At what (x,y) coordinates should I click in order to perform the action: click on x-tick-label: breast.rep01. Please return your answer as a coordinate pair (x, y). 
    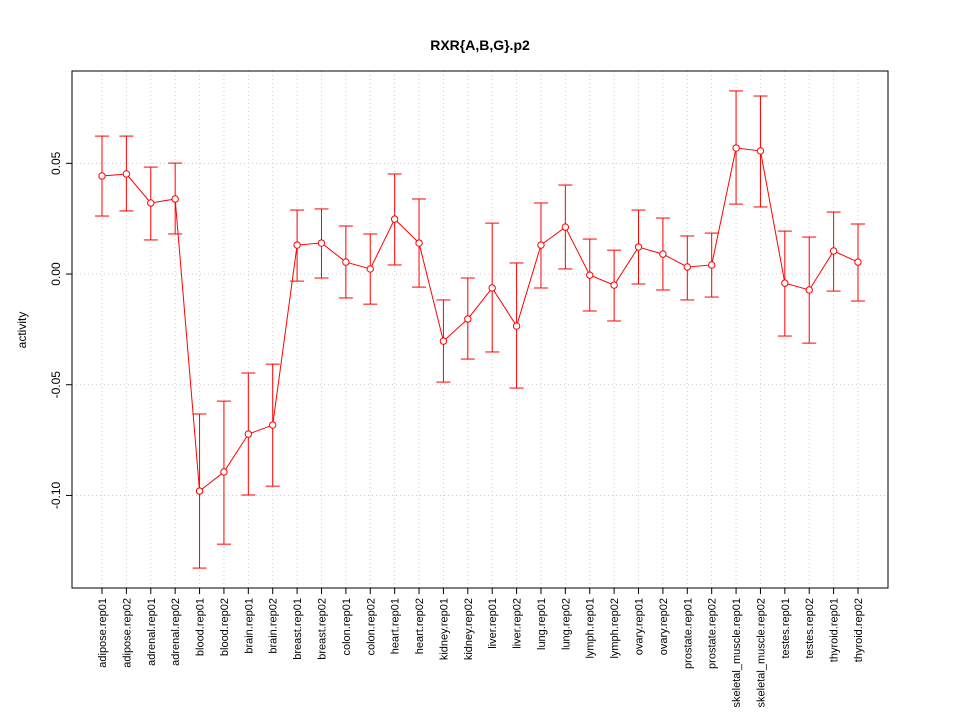
    Looking at the image, I should click on (298, 629).